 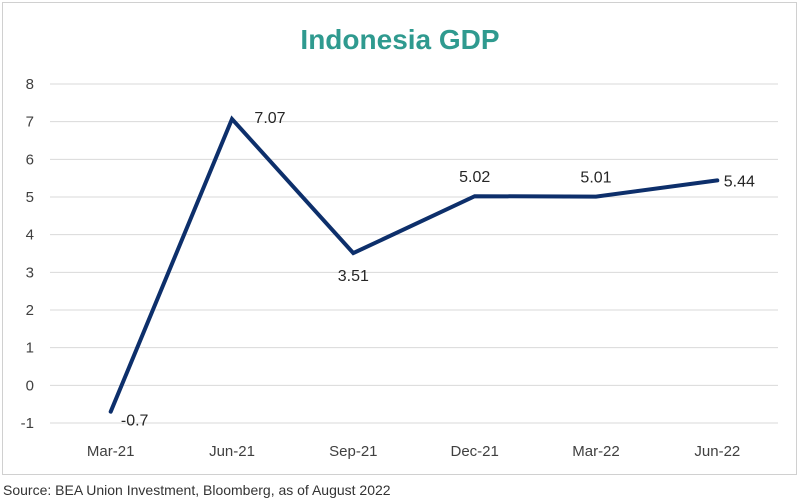 I want to click on data-label: 7.07, so click(x=269, y=118).